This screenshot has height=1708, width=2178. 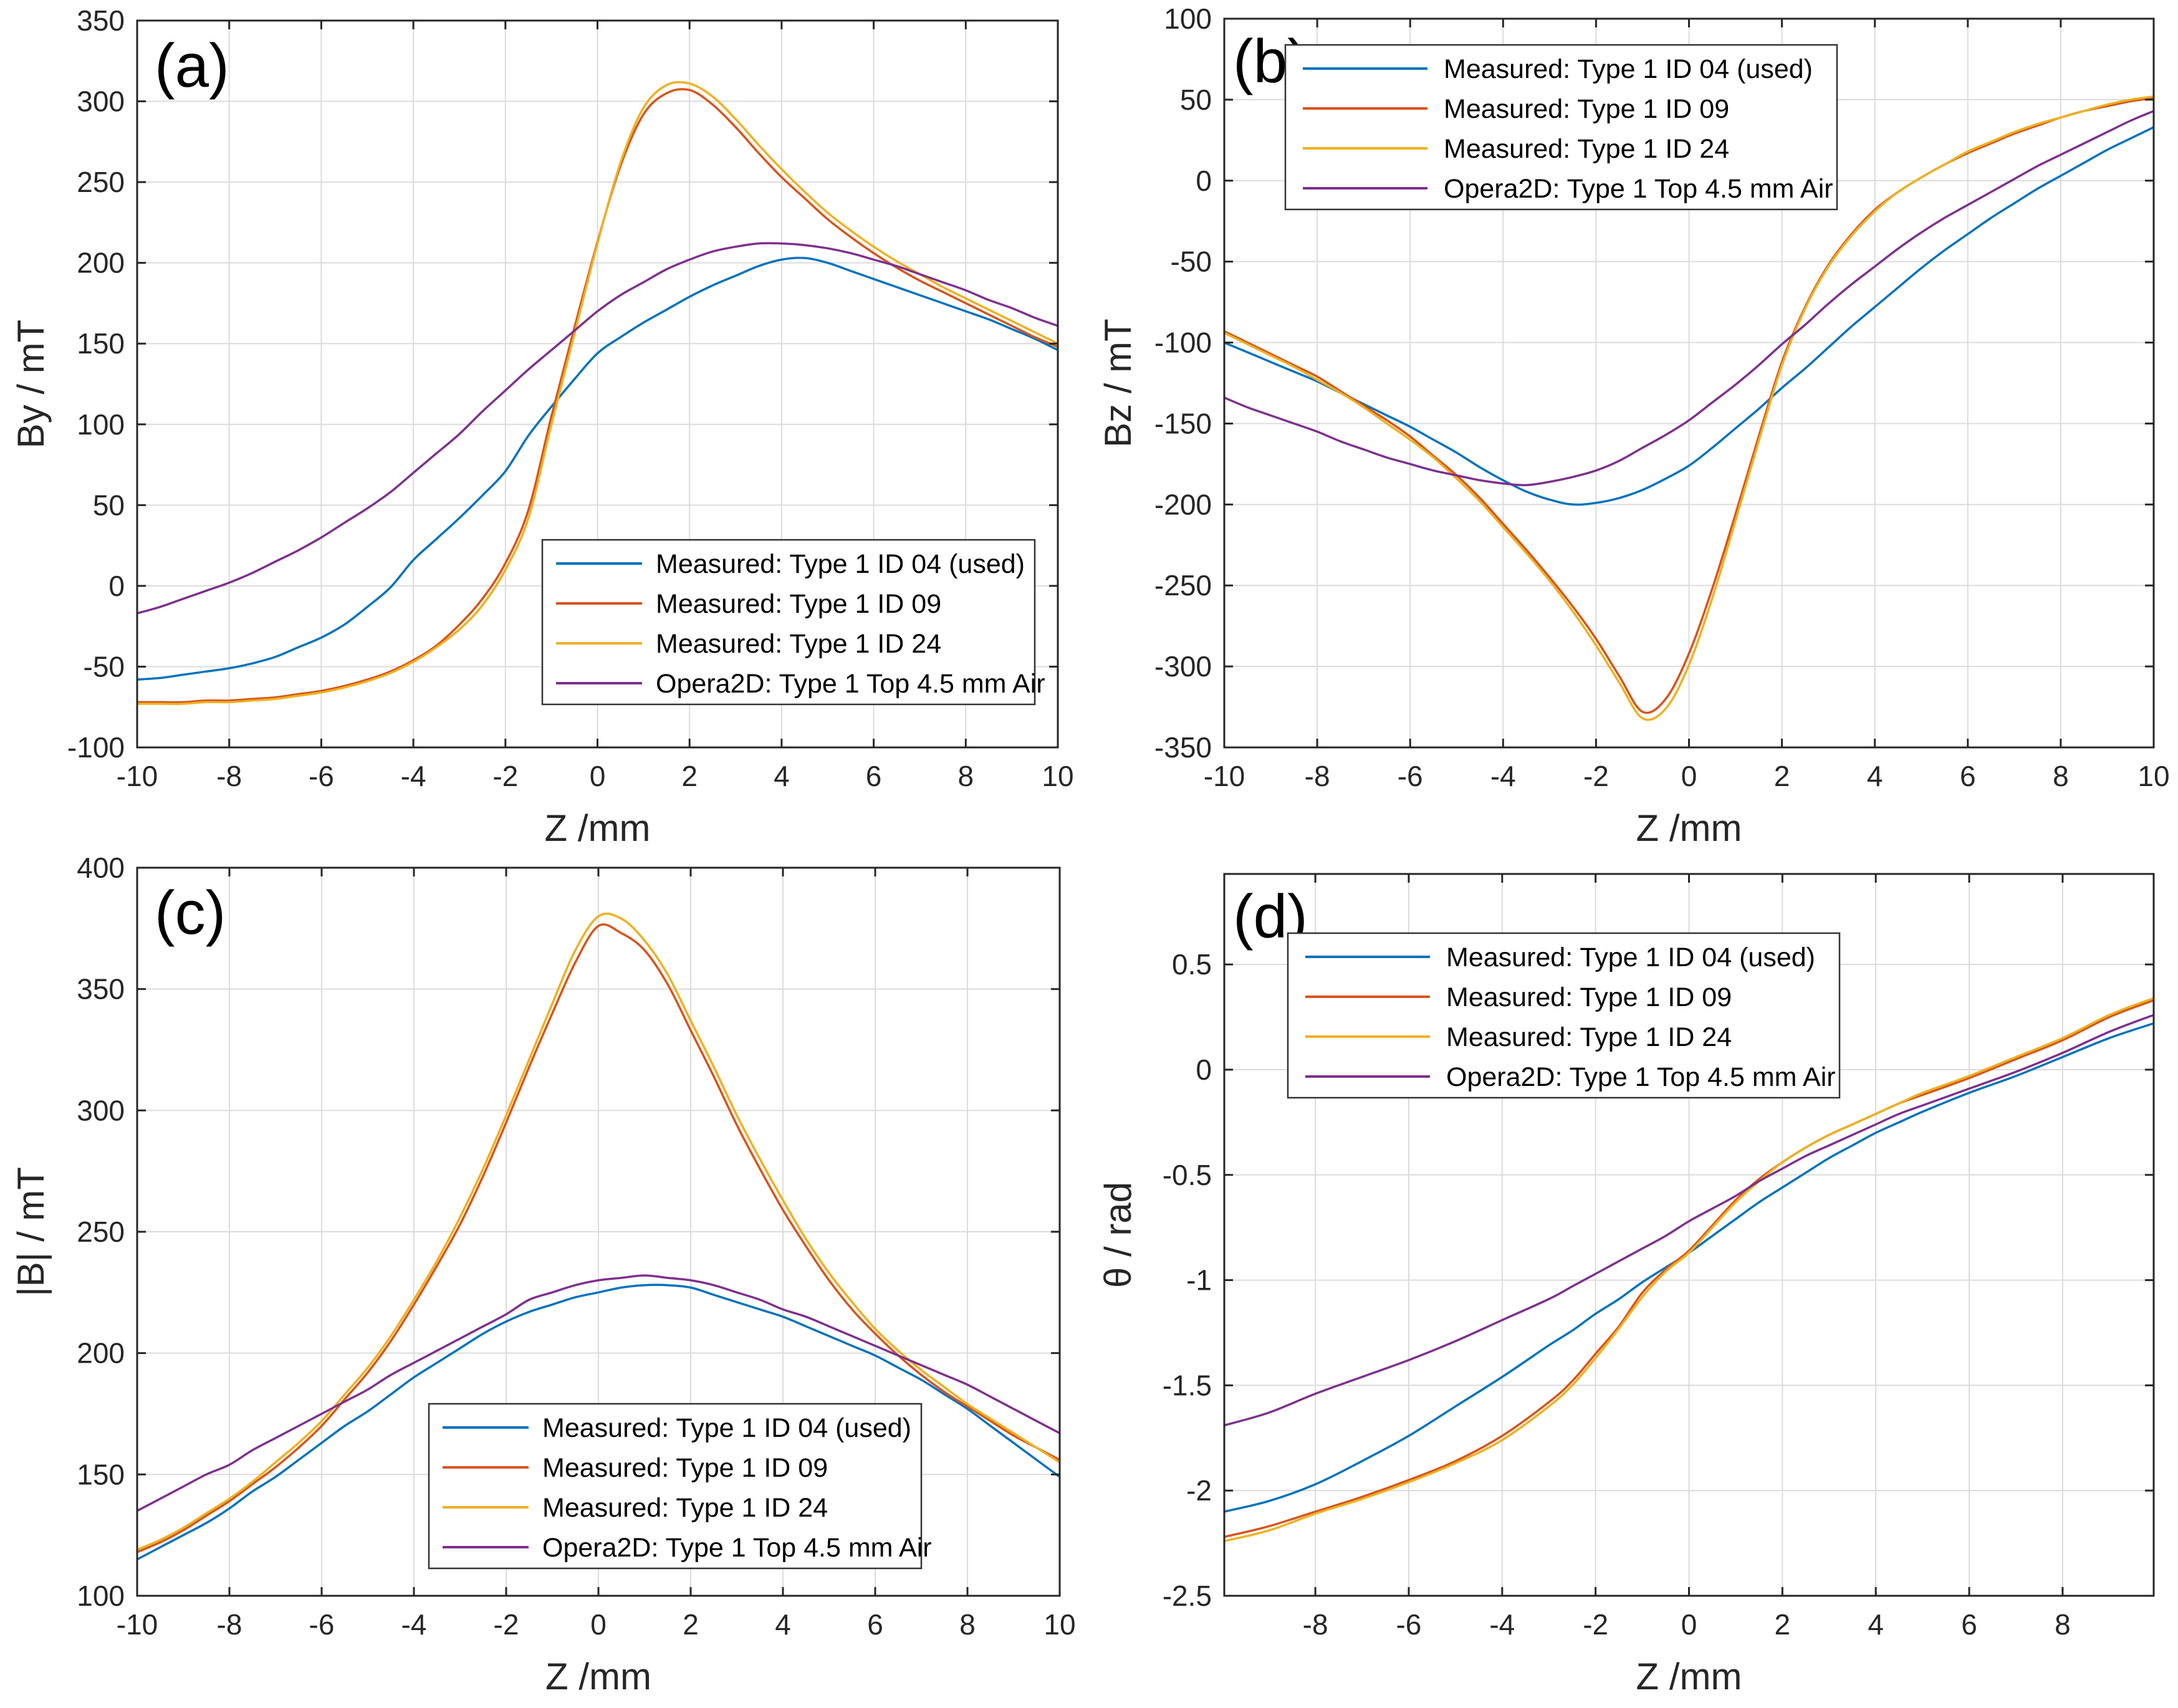 What do you see at coordinates (191, 912) in the screenshot?
I see `panel-letter-c: (c)` at bounding box center [191, 912].